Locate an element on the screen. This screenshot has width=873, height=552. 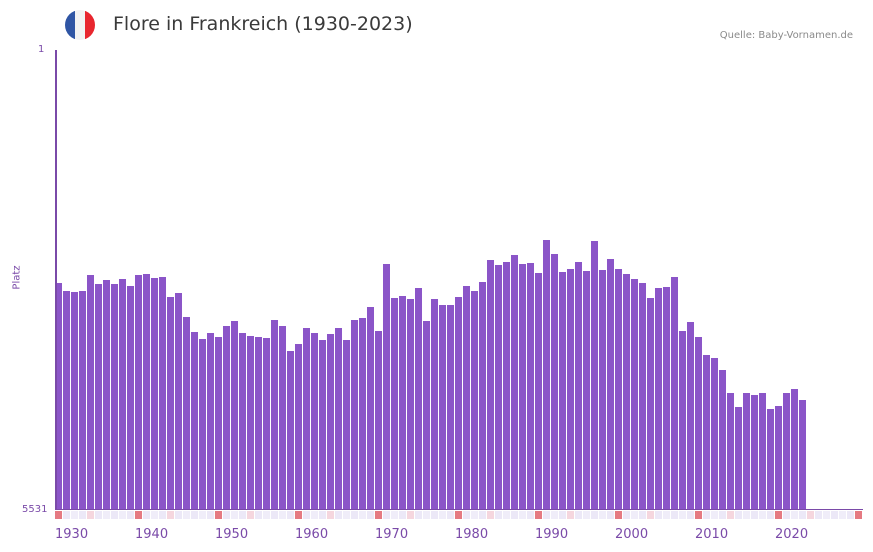
year-marker-1946 is located at coordinates (186, 515).